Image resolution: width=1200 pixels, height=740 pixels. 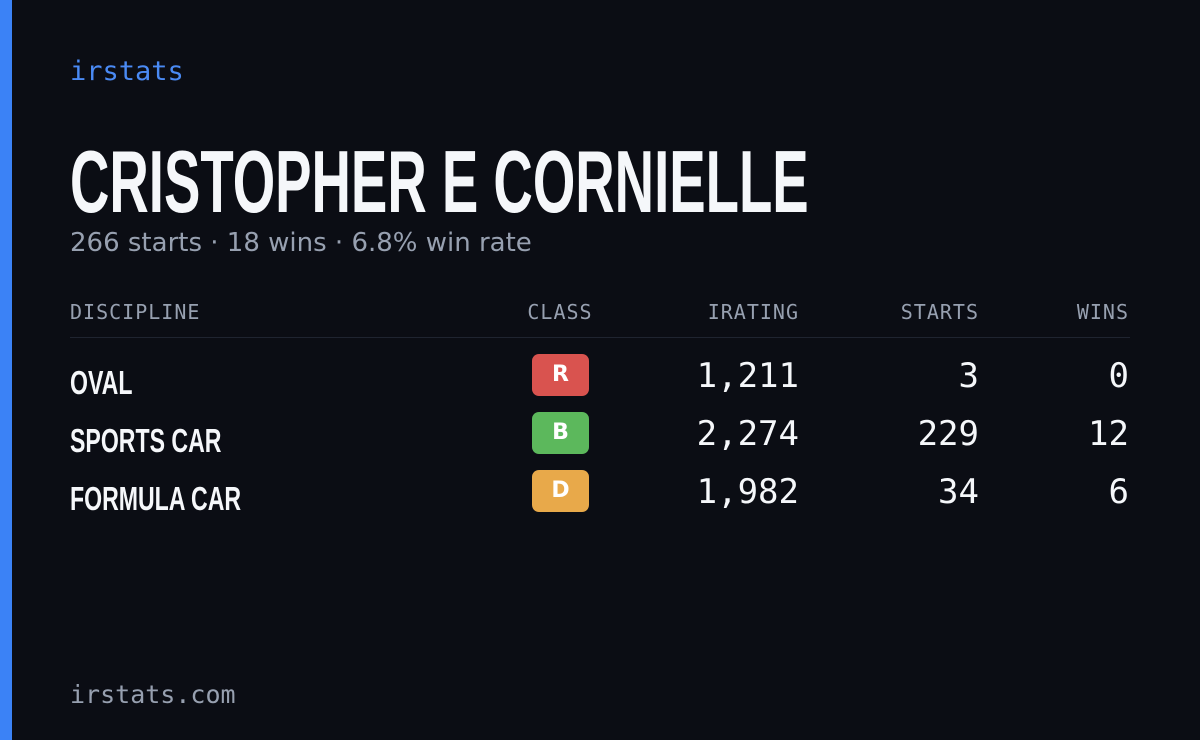 What do you see at coordinates (948, 434) in the screenshot?
I see `starts-value: 229` at bounding box center [948, 434].